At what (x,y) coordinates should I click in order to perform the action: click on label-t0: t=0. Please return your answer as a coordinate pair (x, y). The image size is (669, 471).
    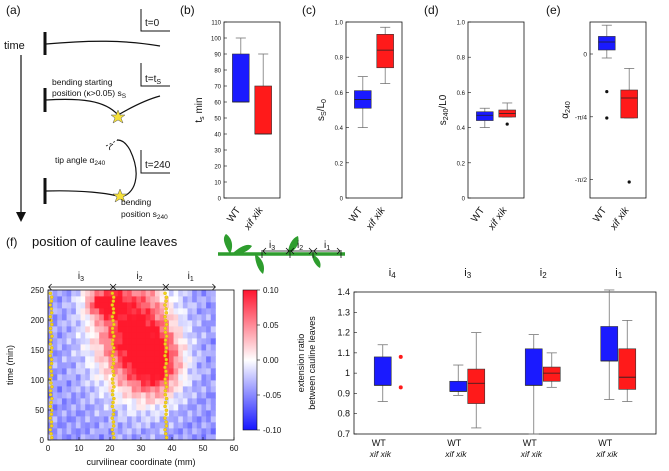
    Looking at the image, I should click on (152, 23).